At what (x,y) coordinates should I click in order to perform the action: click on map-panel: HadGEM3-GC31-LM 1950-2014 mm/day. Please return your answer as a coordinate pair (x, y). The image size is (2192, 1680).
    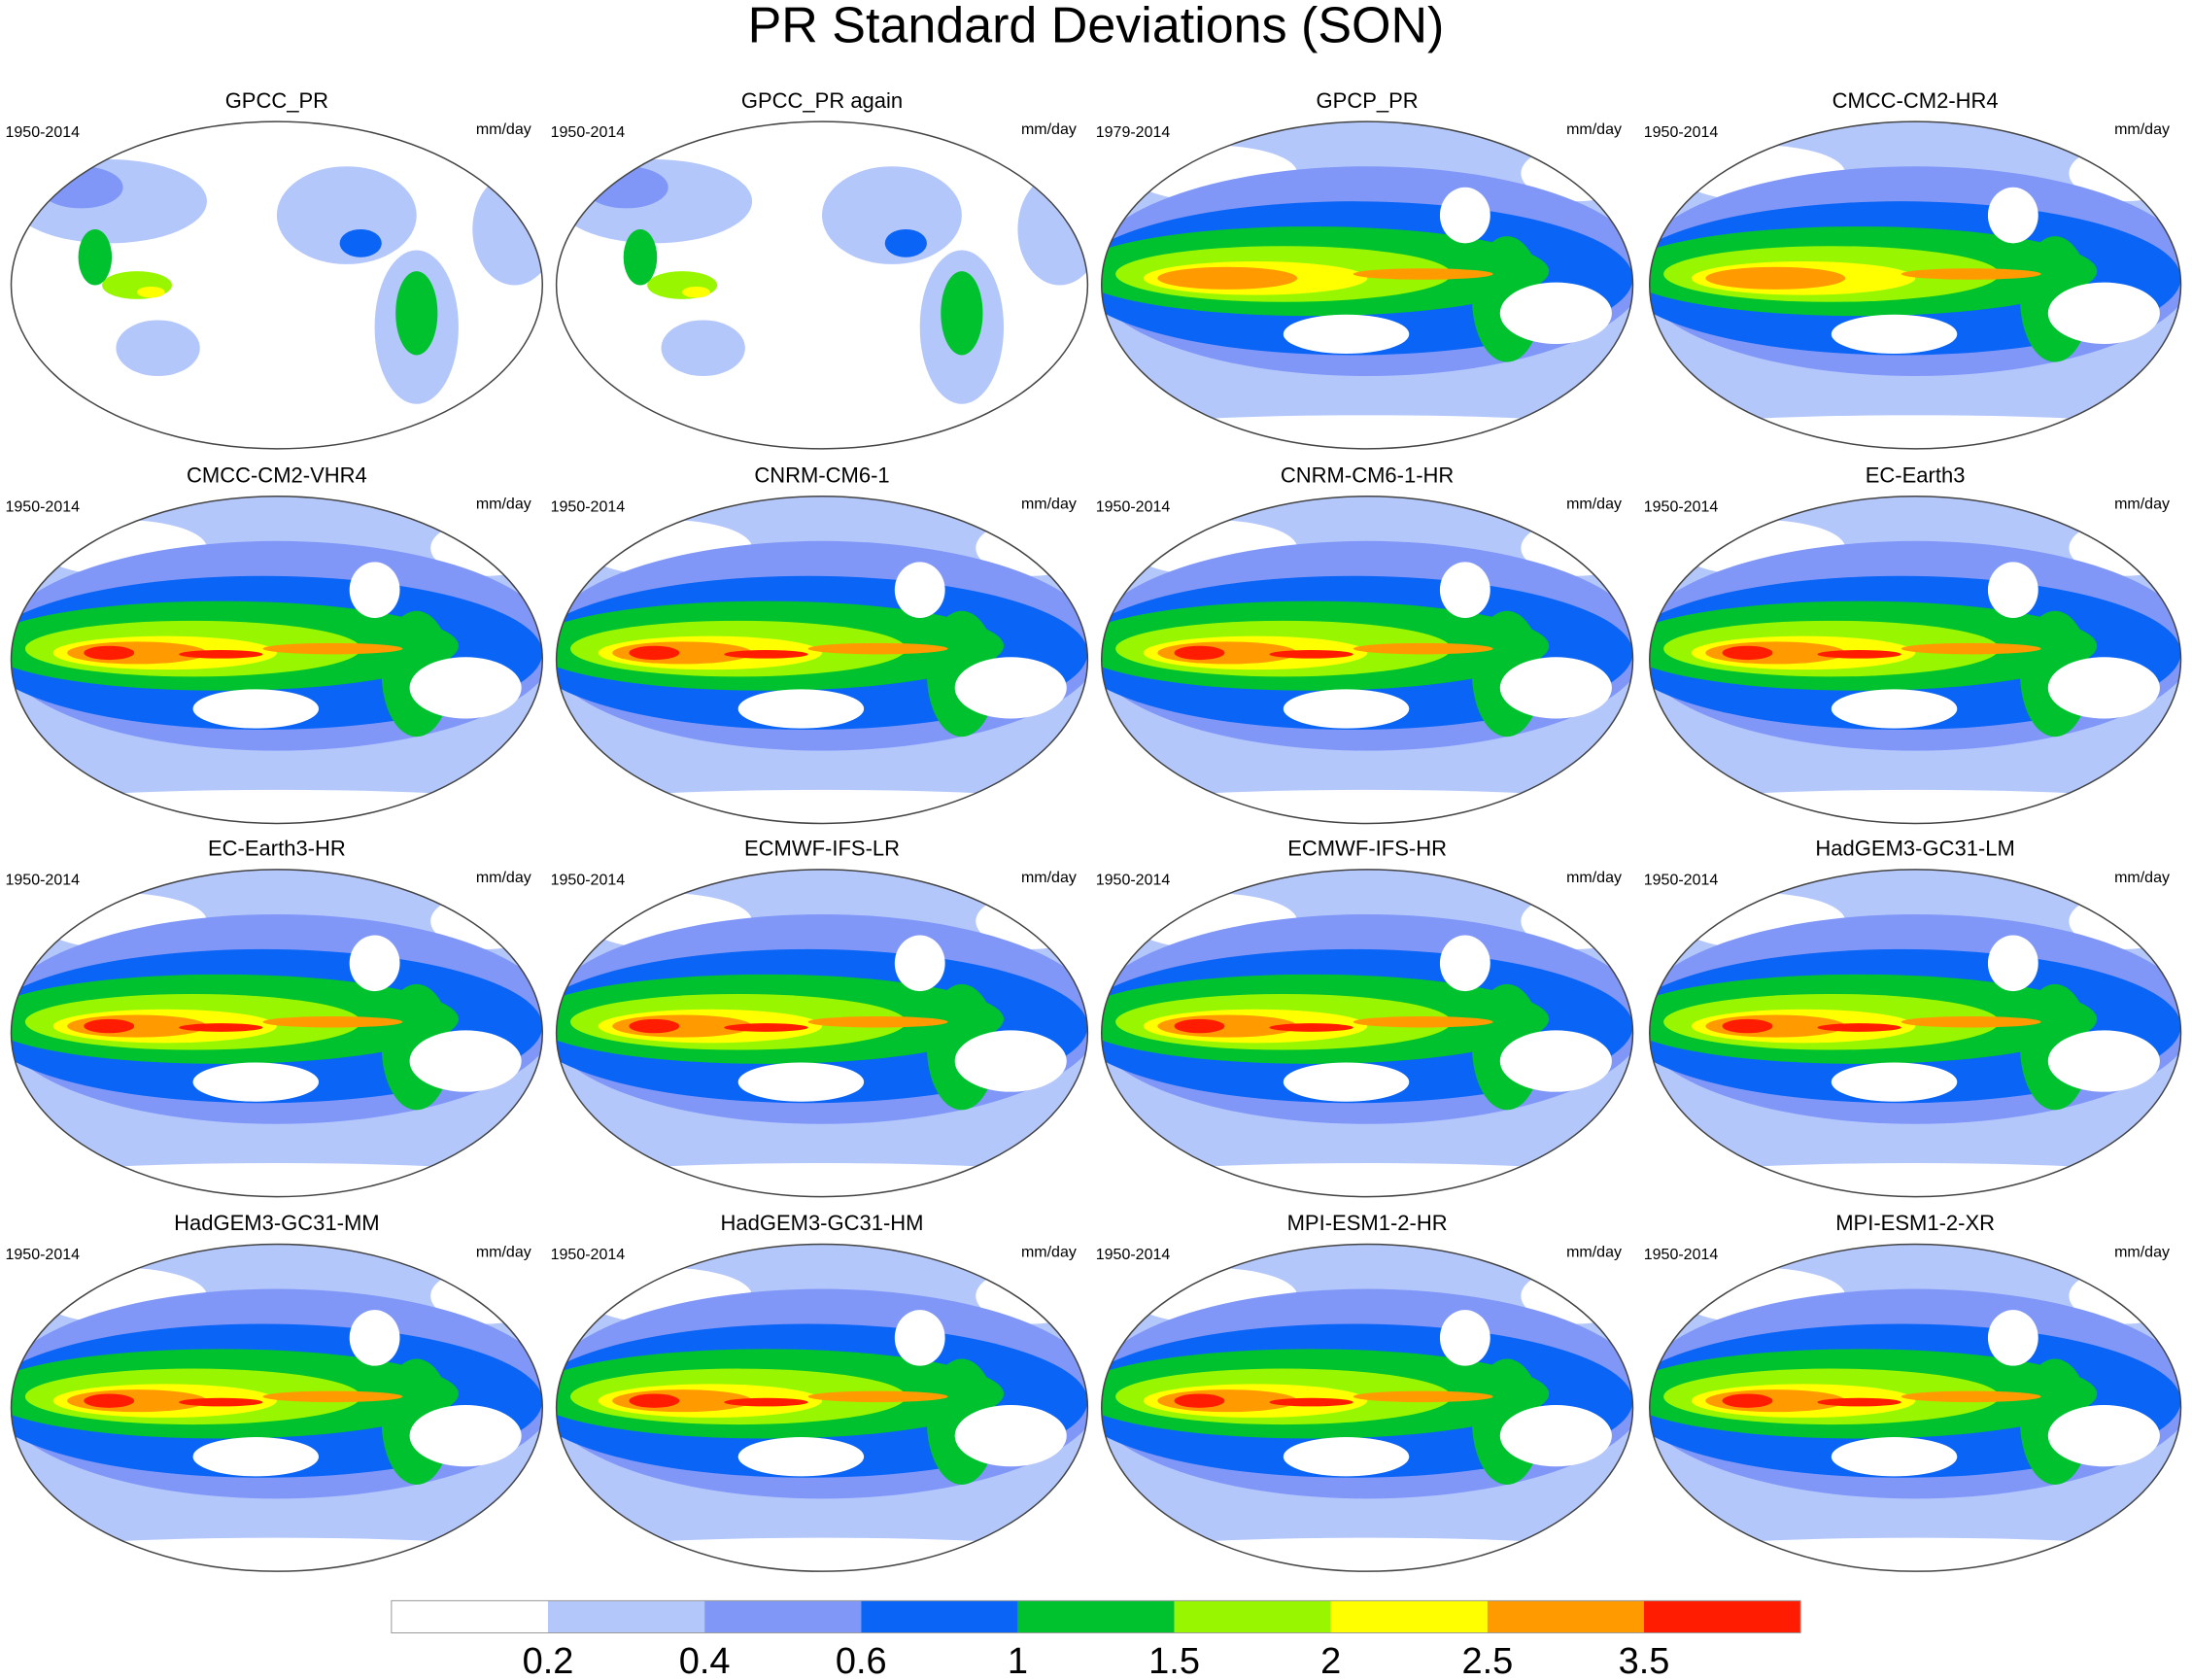
    Looking at the image, I should click on (1913, 1017).